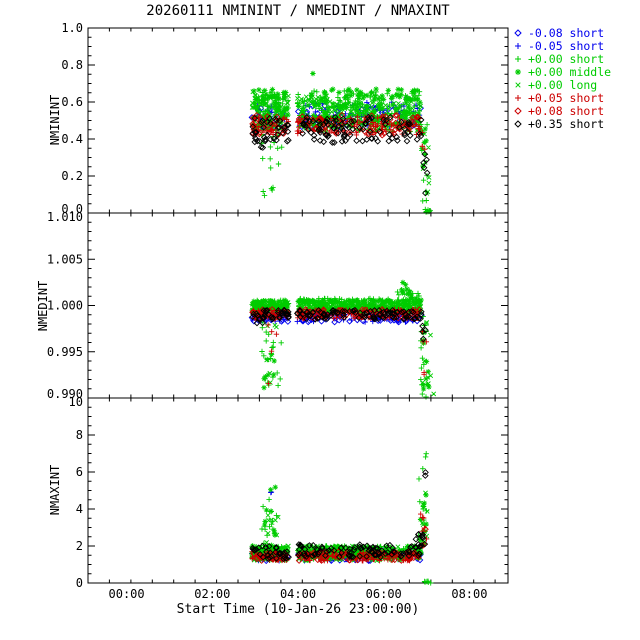 This screenshot has height=640, width=640. Describe the element at coordinates (569, 72) in the screenshot. I see `legend-label: +0.00 middle` at that location.